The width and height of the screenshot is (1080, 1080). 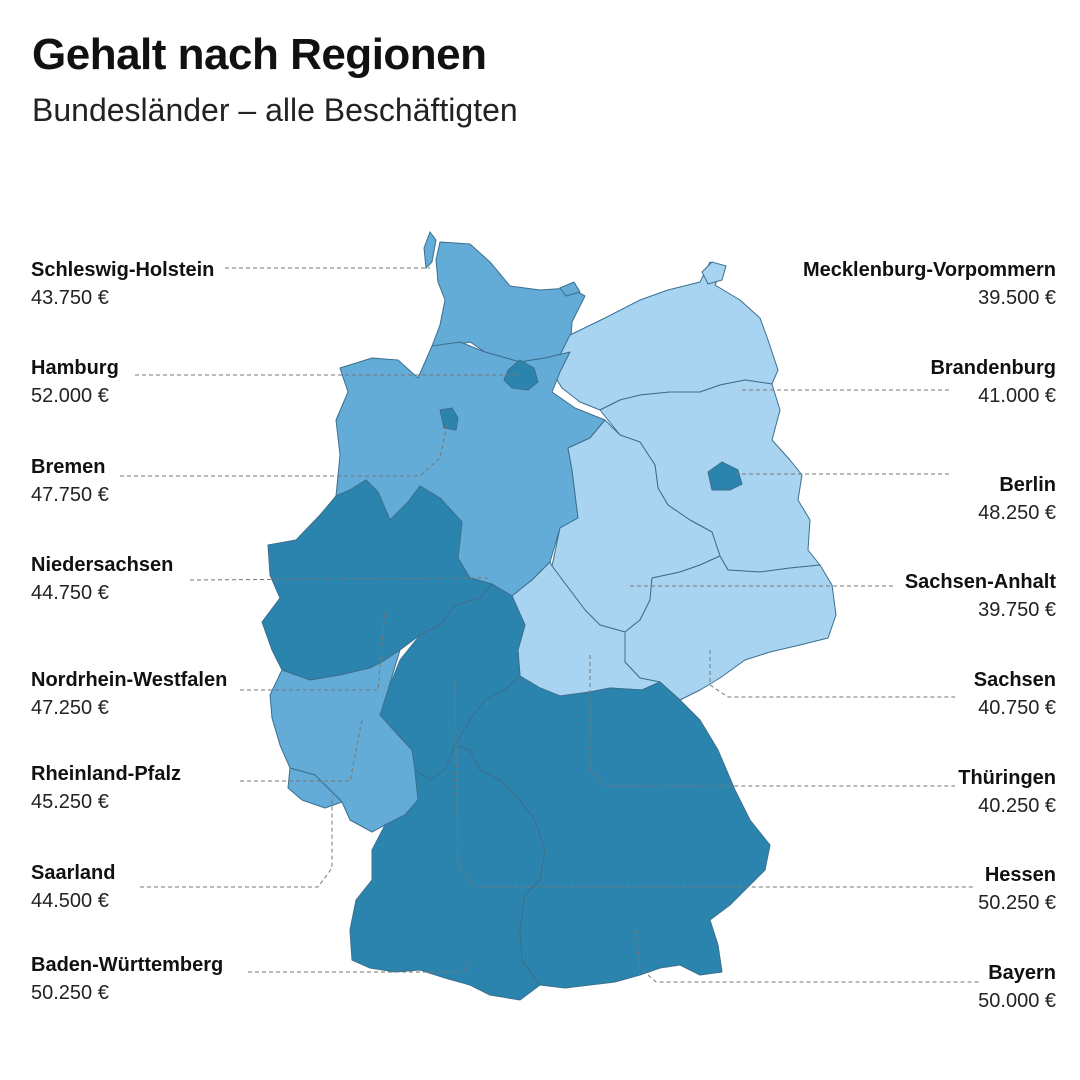 What do you see at coordinates (980, 582) in the screenshot?
I see `region-name: Sachsen-Anhalt` at bounding box center [980, 582].